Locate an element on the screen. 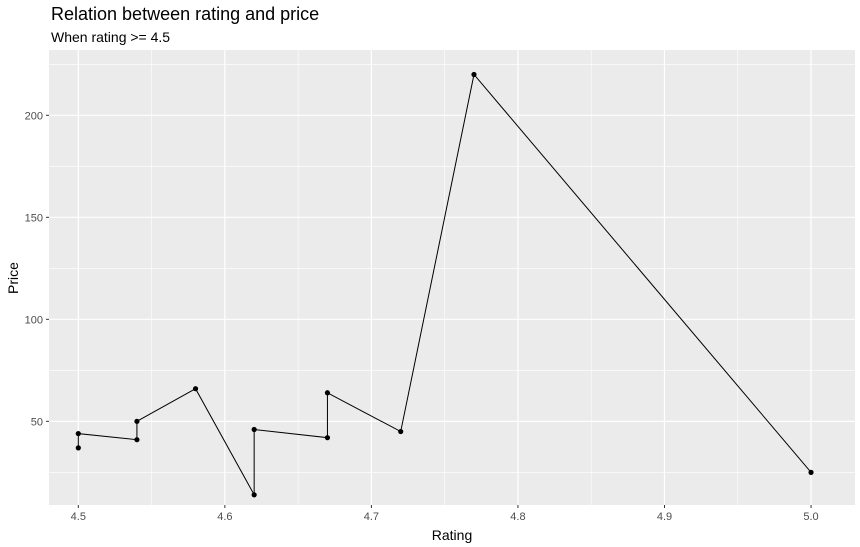 The image size is (860, 547). x-axis-ticks: 4.5 4.6 4.7 4.8 4.9 5.0 is located at coordinates (445, 514).